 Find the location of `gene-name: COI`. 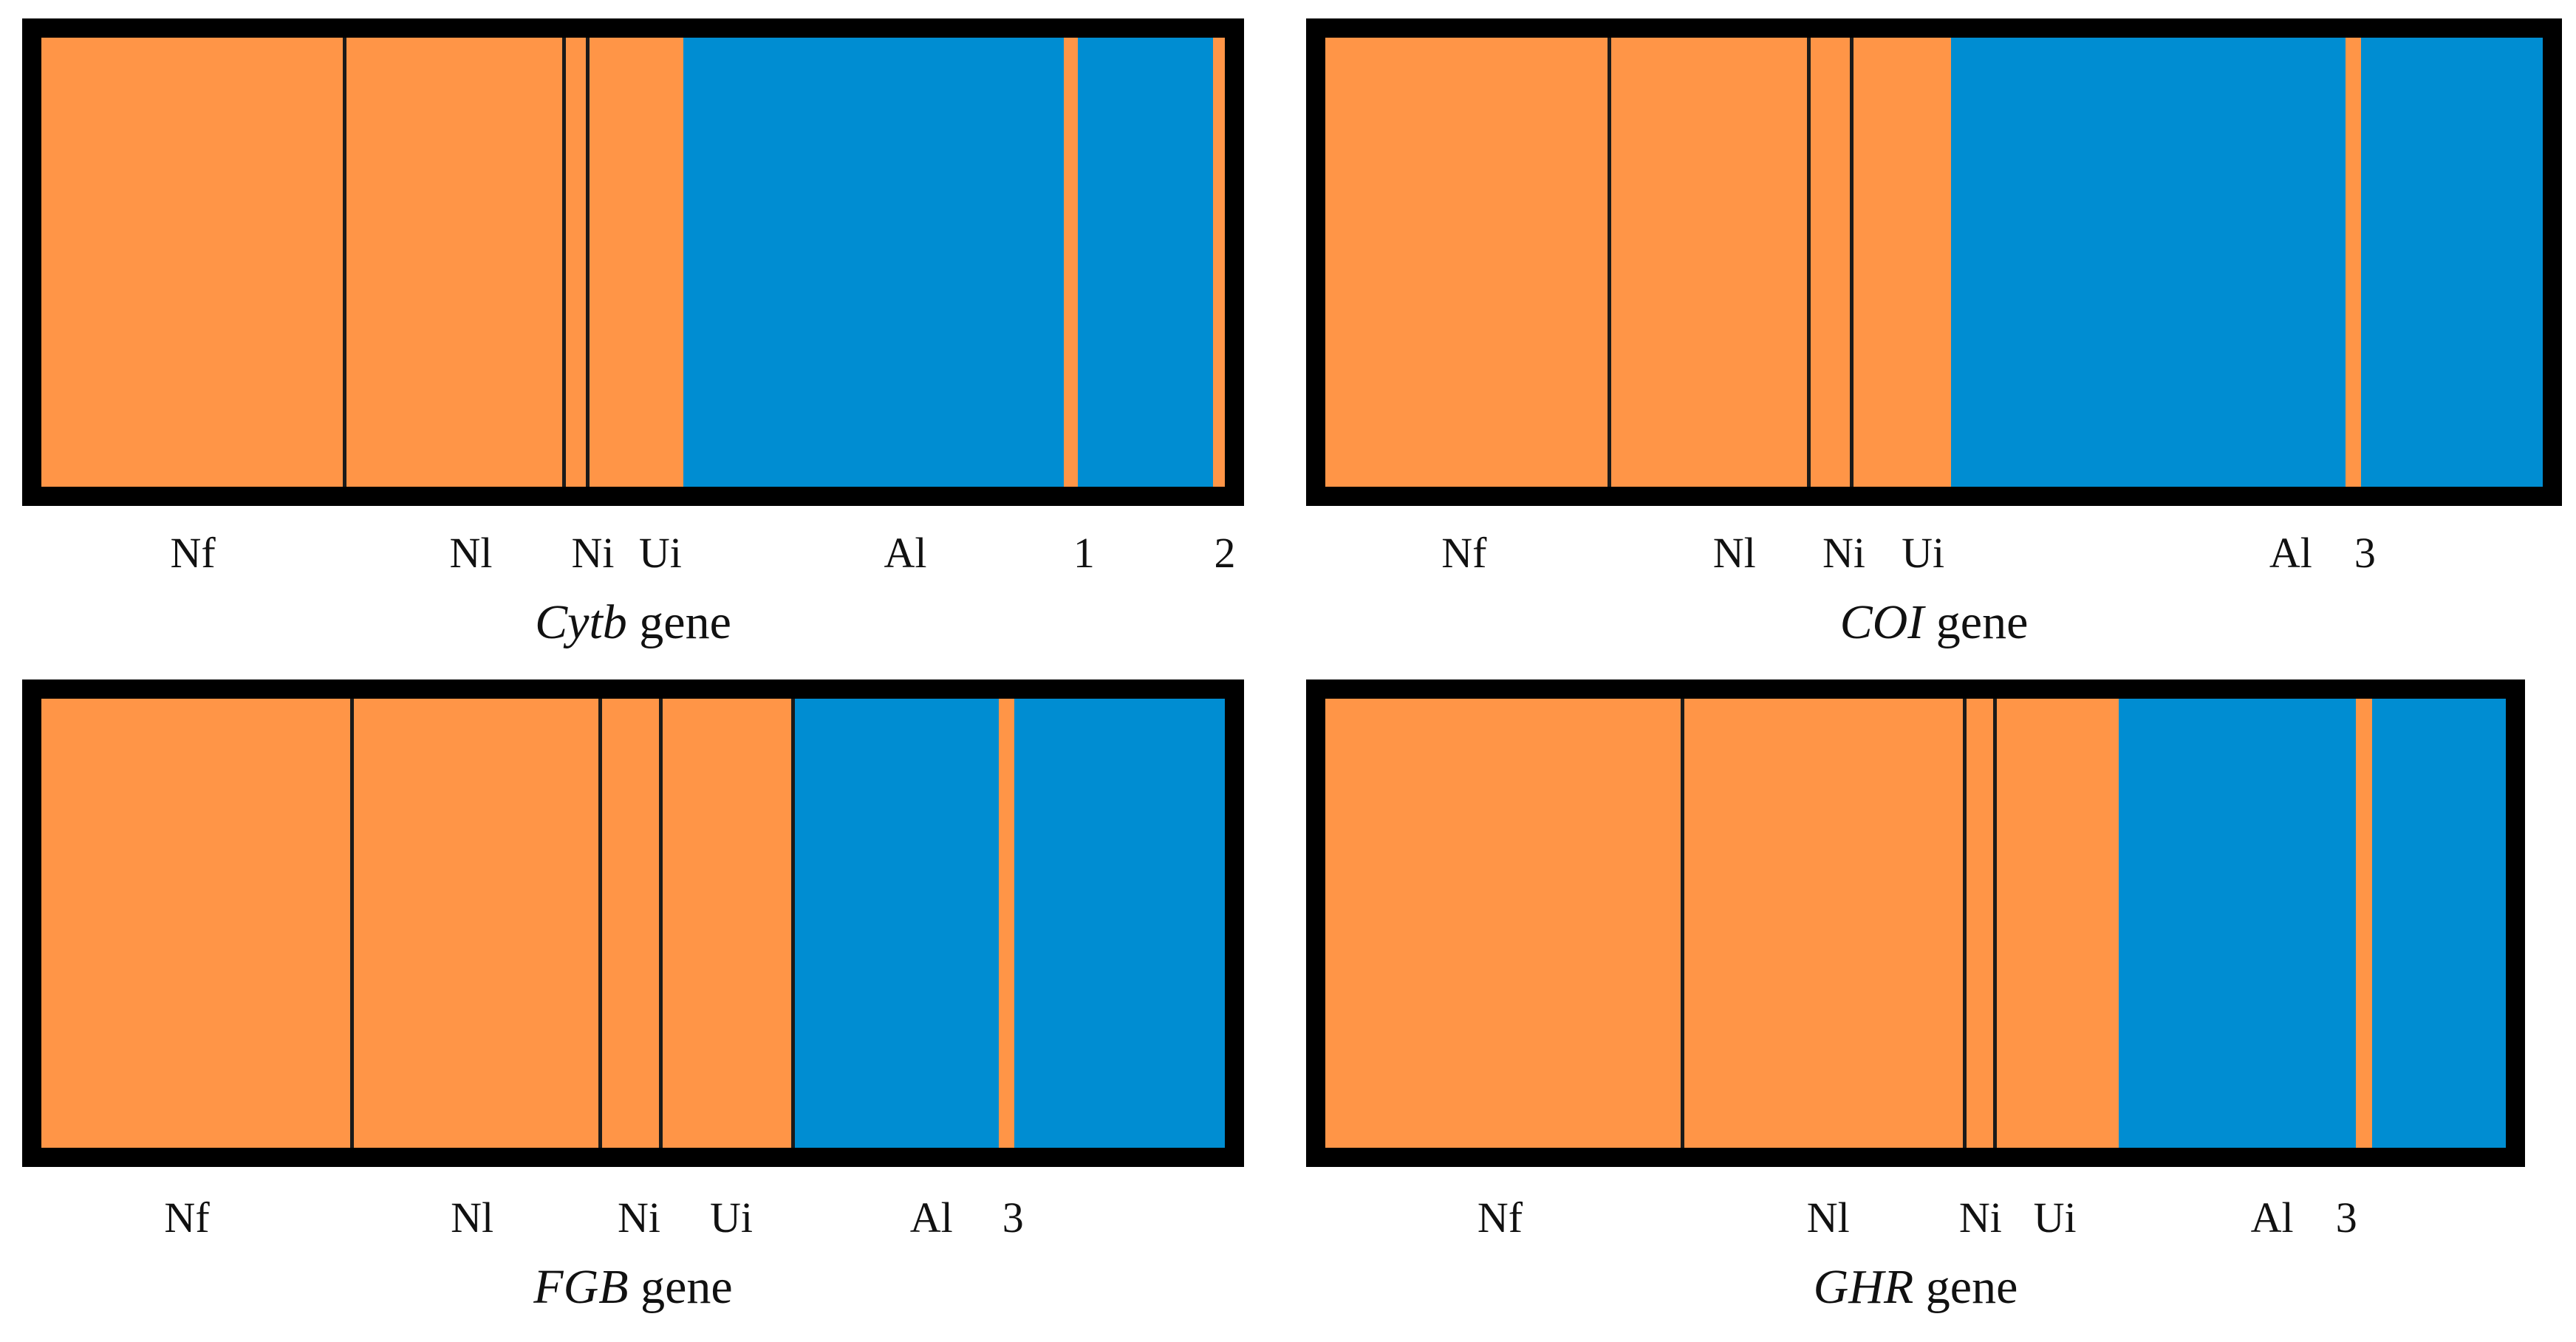

gene-name: COI is located at coordinates (1881, 622).